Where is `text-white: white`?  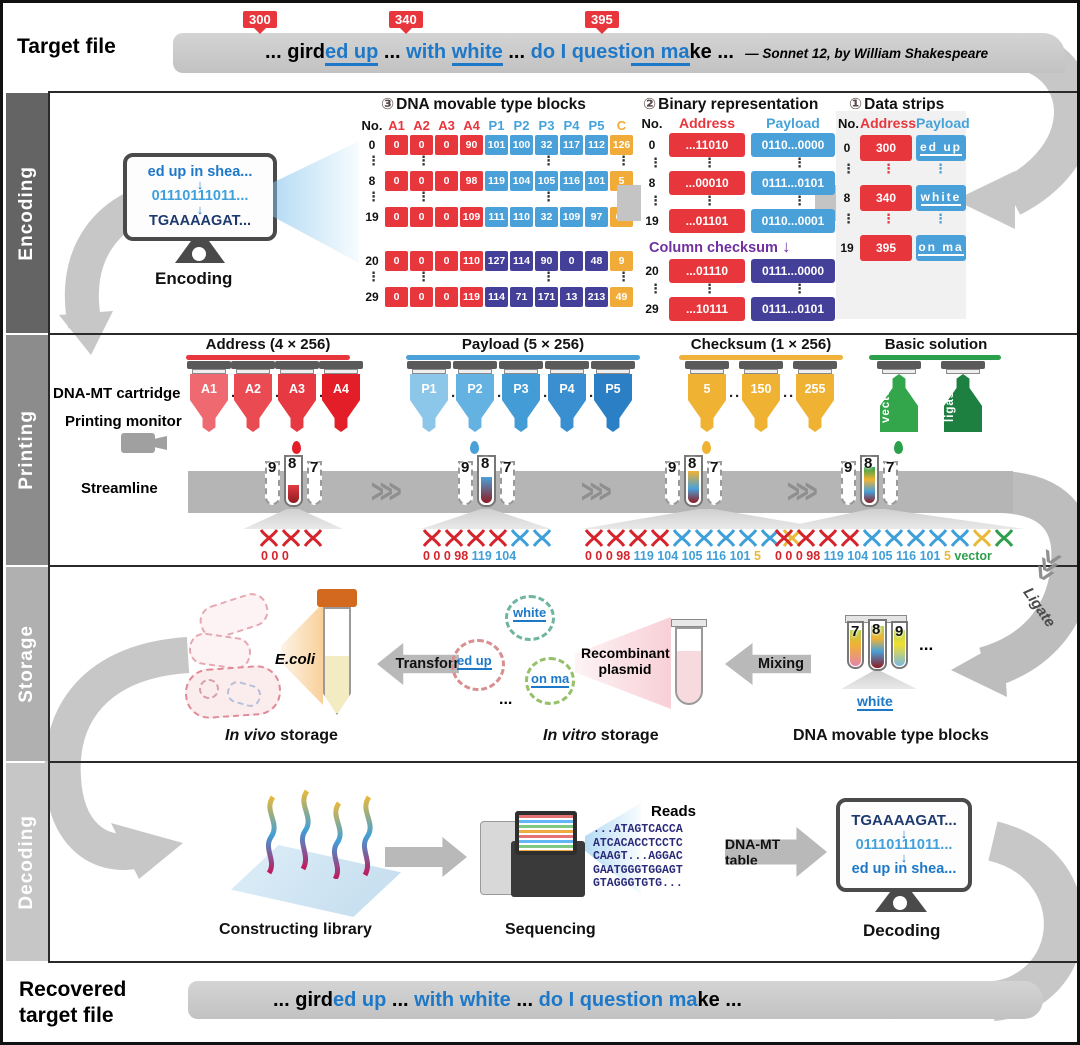 text-white: white is located at coordinates (477, 53).